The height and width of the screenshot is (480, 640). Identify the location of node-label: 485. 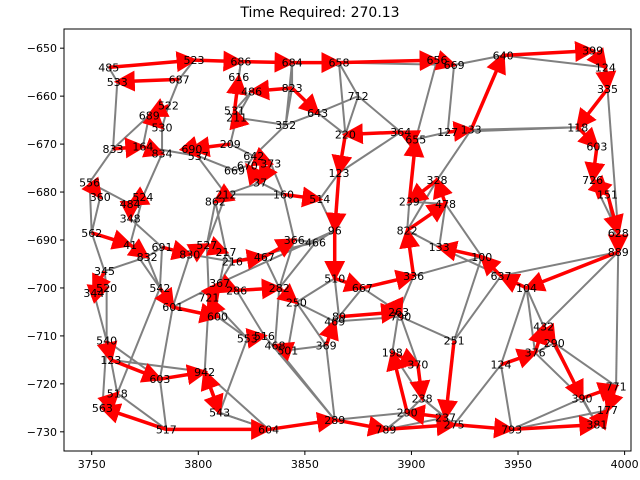
(108, 67).